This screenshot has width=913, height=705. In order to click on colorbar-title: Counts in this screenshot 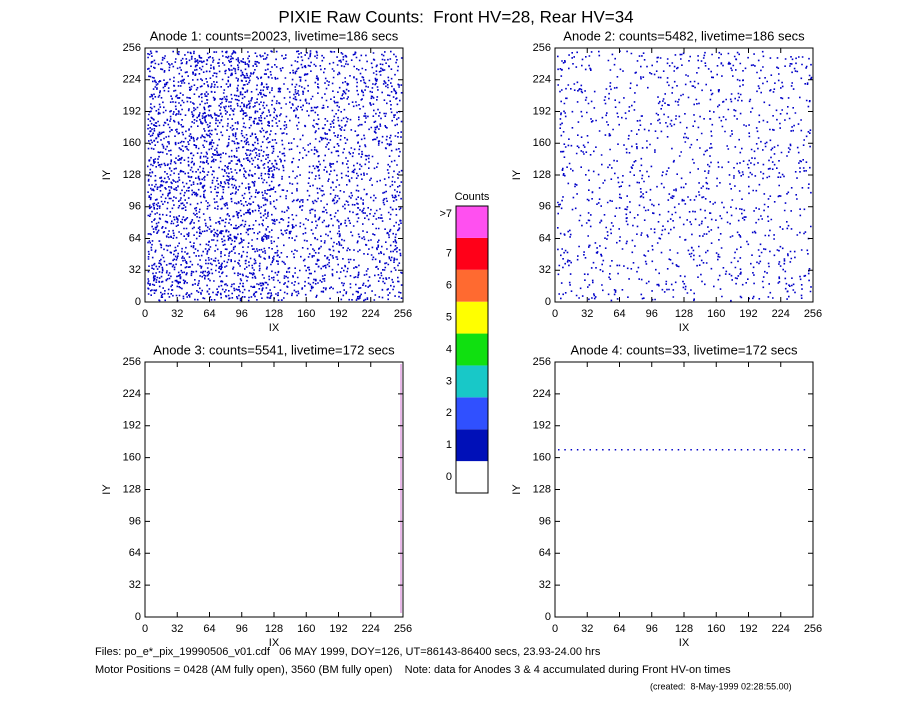, I will do `click(472, 197)`.